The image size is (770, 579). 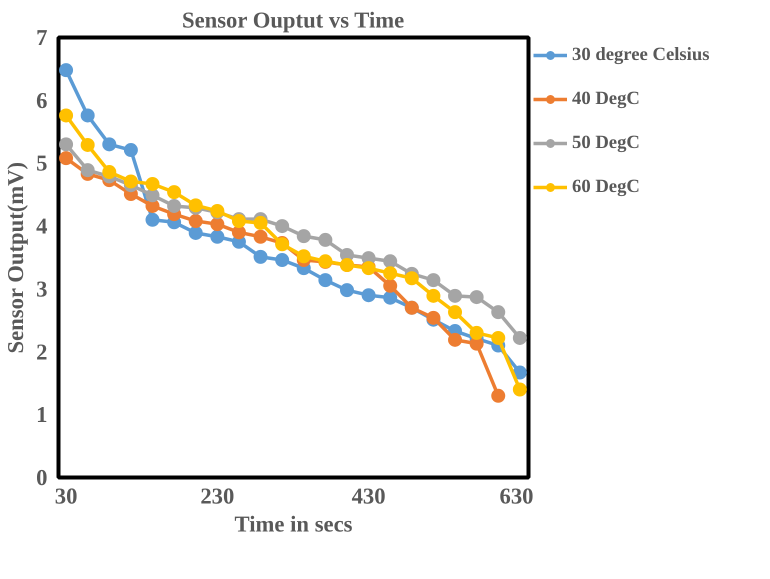 I want to click on legend-label: 40 DegC, so click(x=606, y=99).